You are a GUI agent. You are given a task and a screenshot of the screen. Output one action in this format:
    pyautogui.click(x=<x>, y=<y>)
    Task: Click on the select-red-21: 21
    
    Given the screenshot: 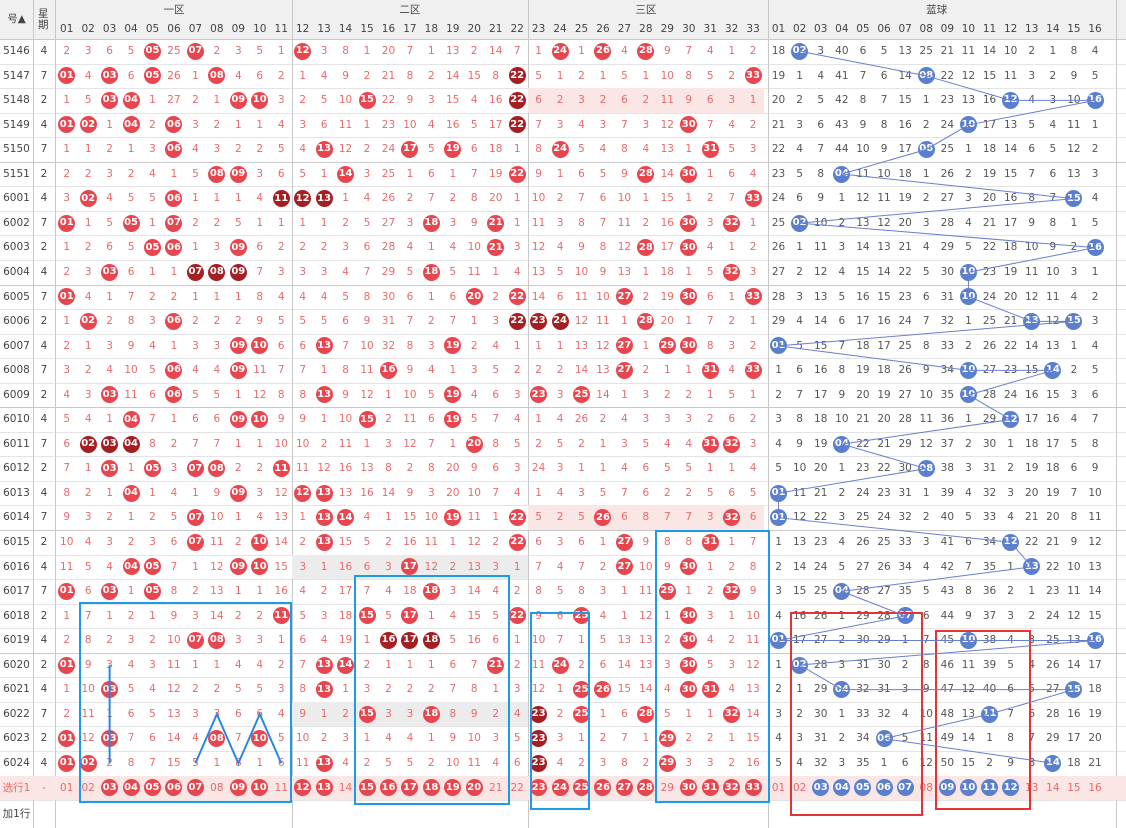 What is the action you would take?
    pyautogui.click(x=496, y=787)
    